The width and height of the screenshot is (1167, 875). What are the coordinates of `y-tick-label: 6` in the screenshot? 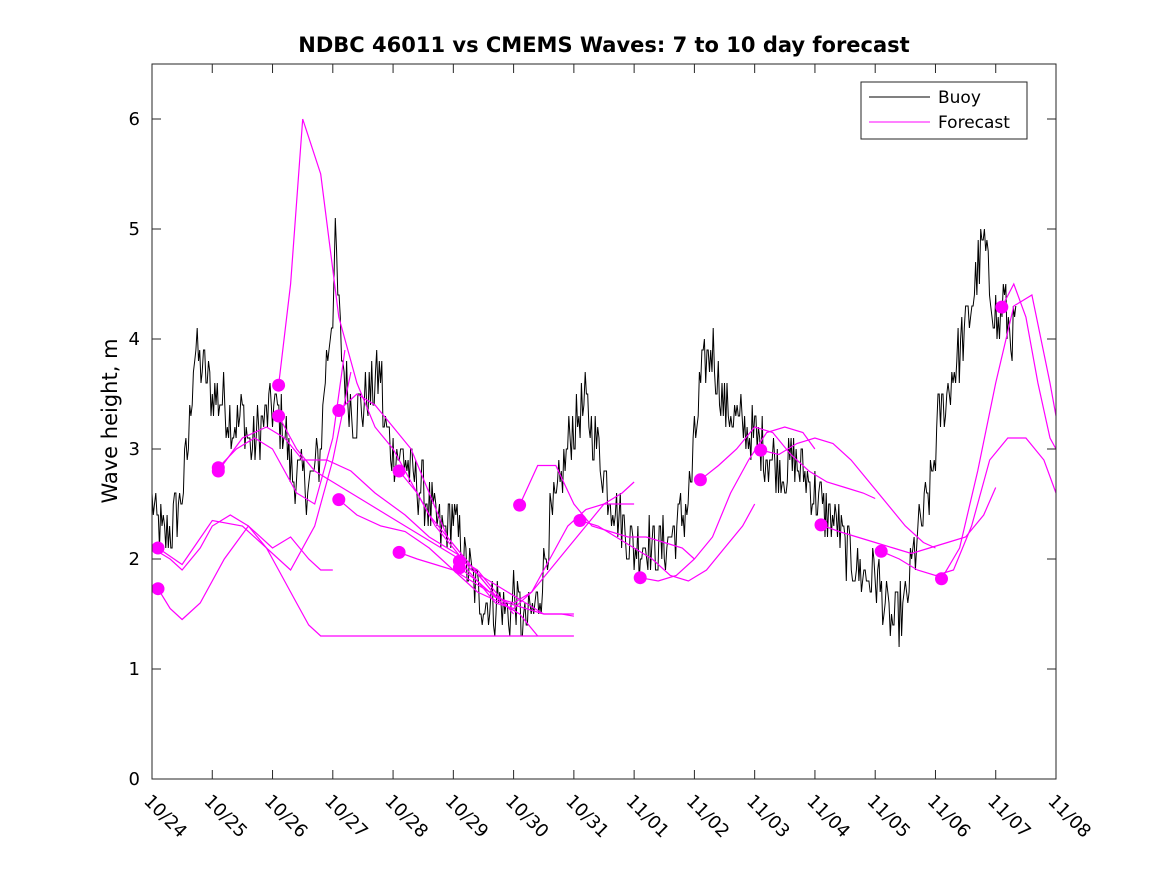 It's located at (134, 119).